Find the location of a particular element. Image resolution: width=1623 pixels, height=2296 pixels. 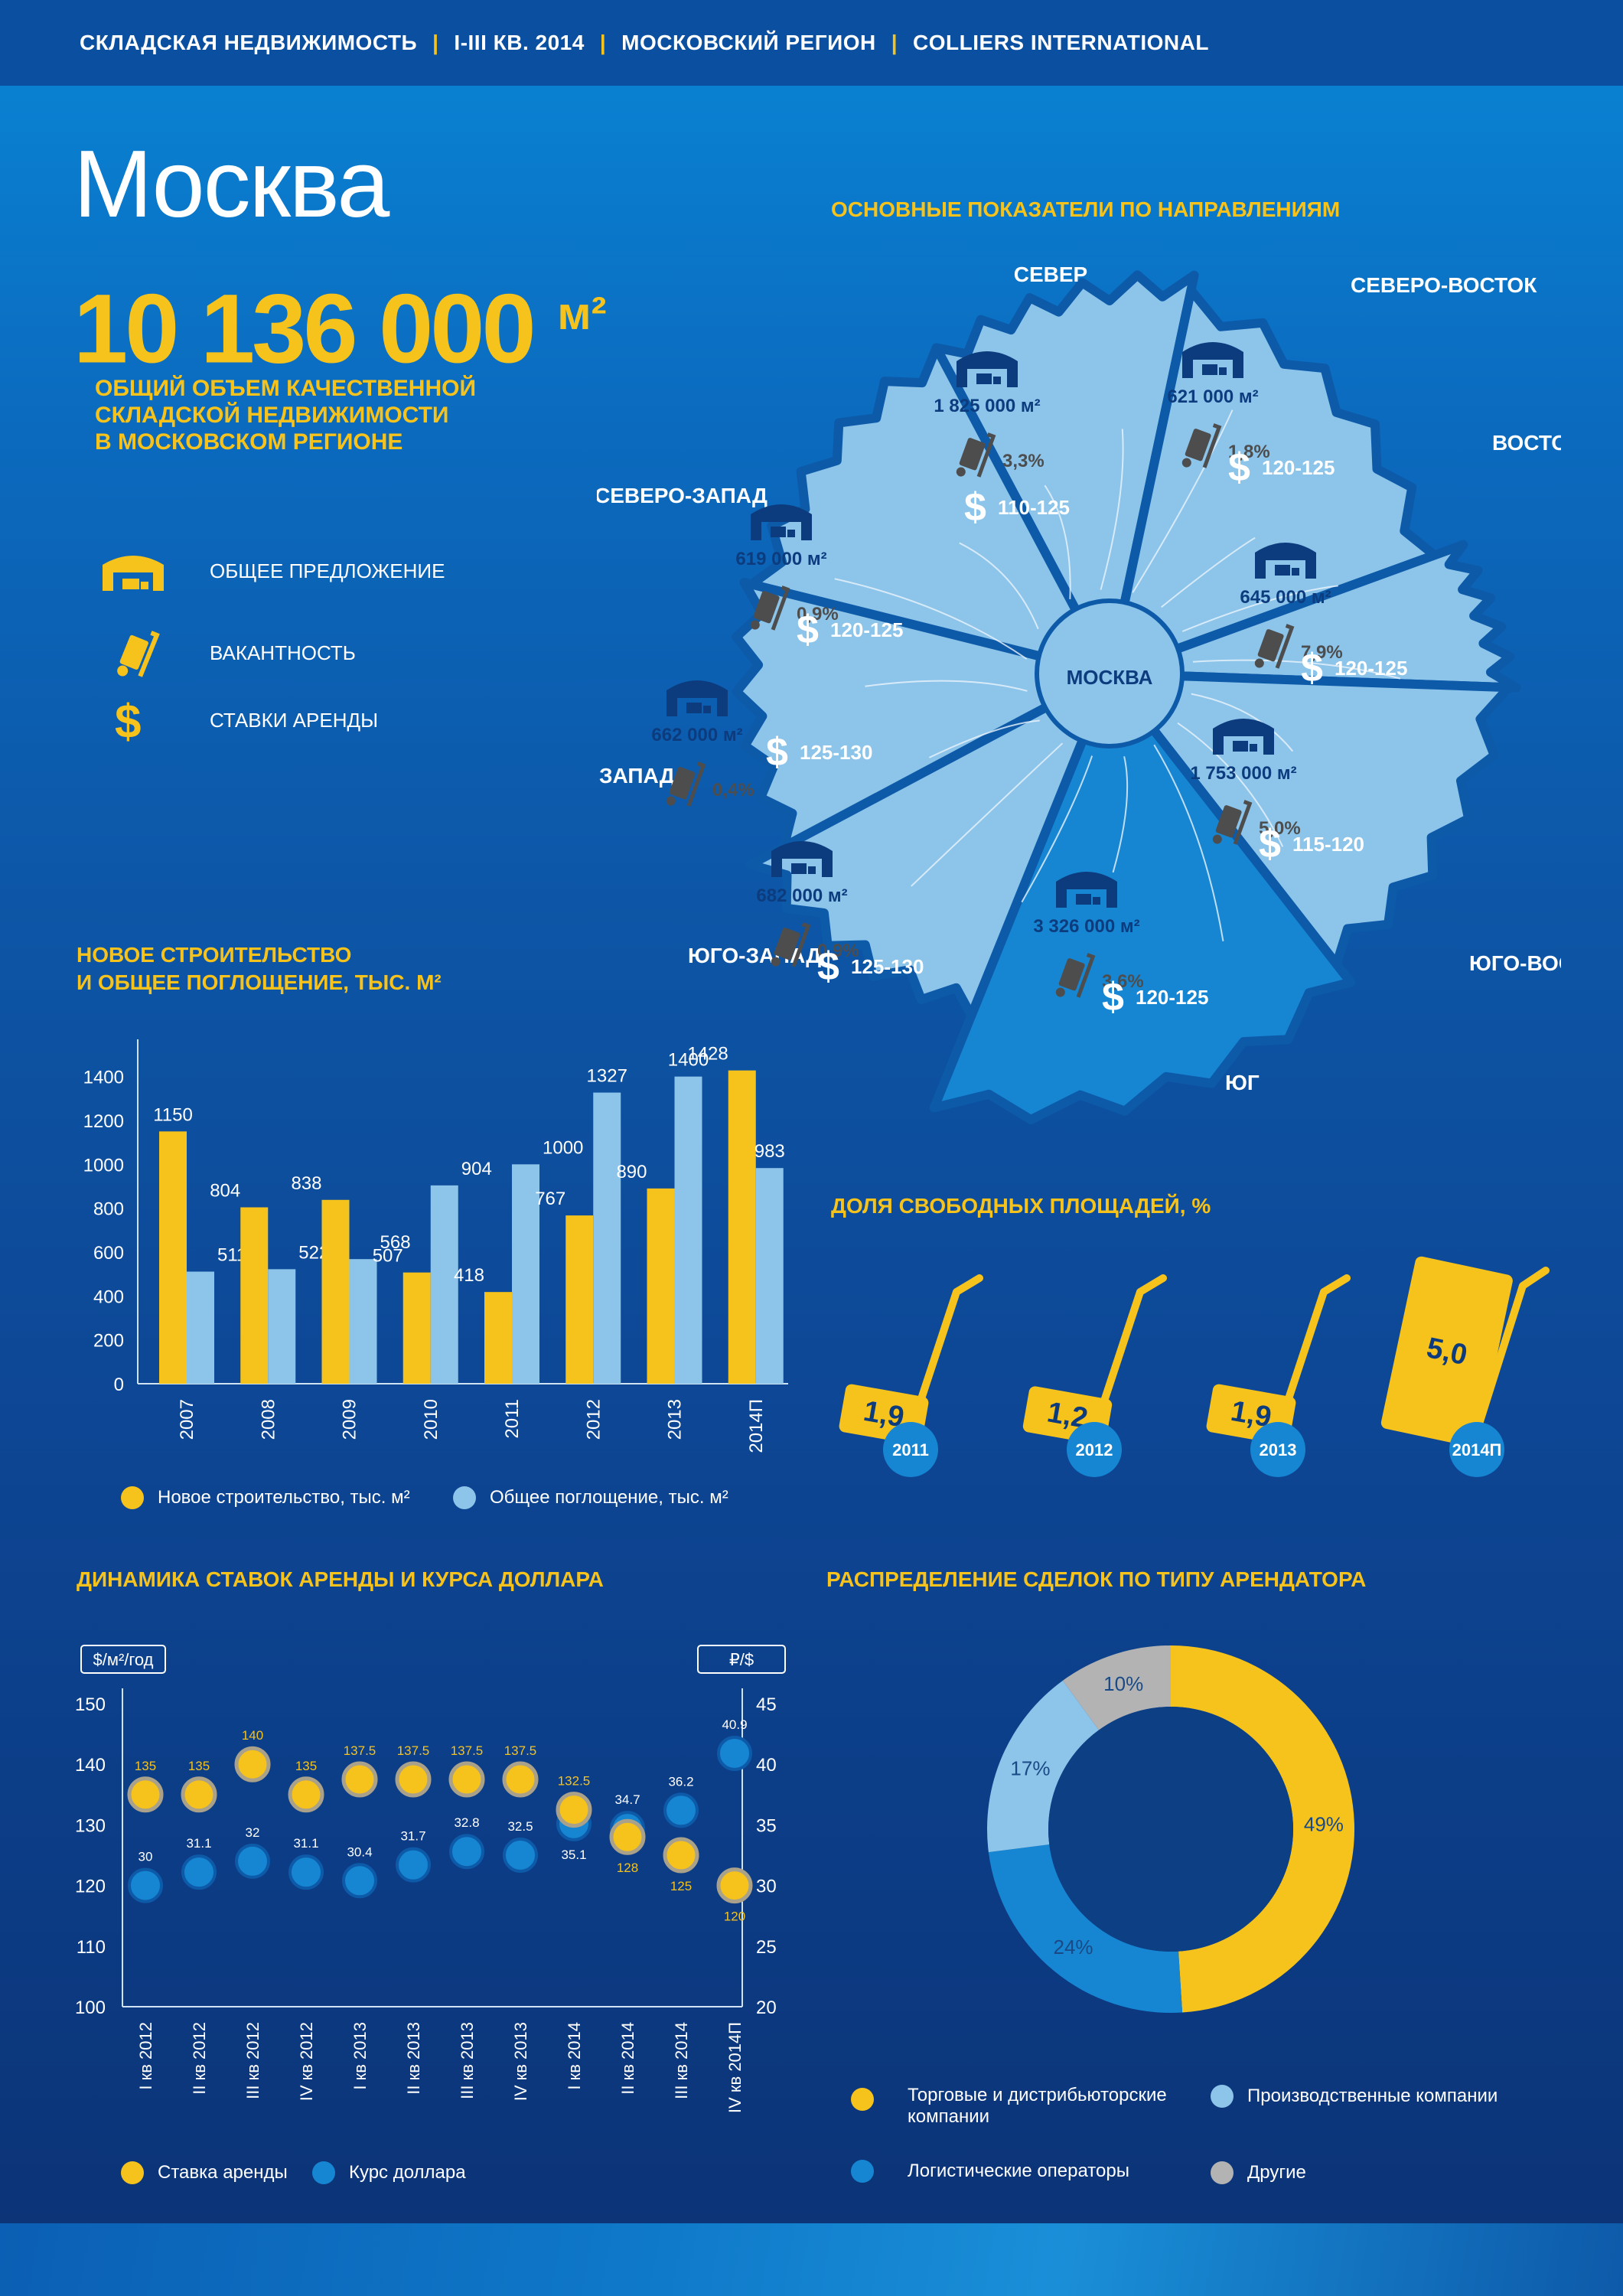

map-sector-info: ЮГО-ВОСТОК 1 753 000 м² 5,0%$115-120 is located at coordinates (1375, 847).